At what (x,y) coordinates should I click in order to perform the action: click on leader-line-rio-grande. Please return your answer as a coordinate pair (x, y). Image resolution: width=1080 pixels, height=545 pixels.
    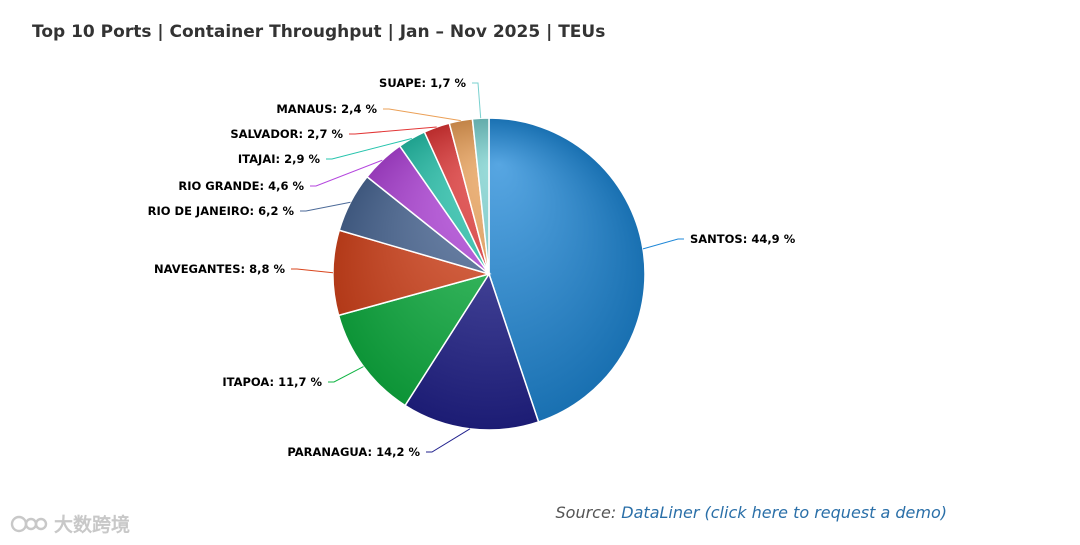
    Looking at the image, I should click on (346, 173).